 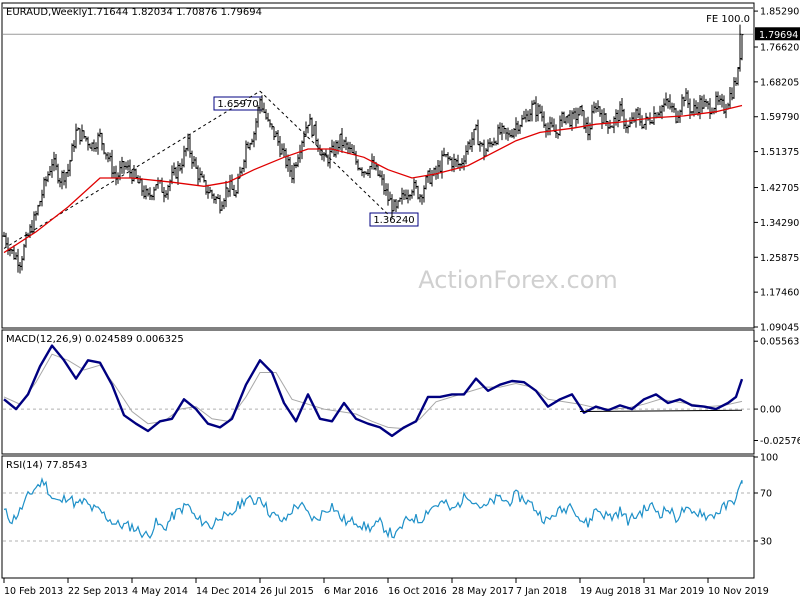 I want to click on last-price-label: 1.79694, so click(x=778, y=35).